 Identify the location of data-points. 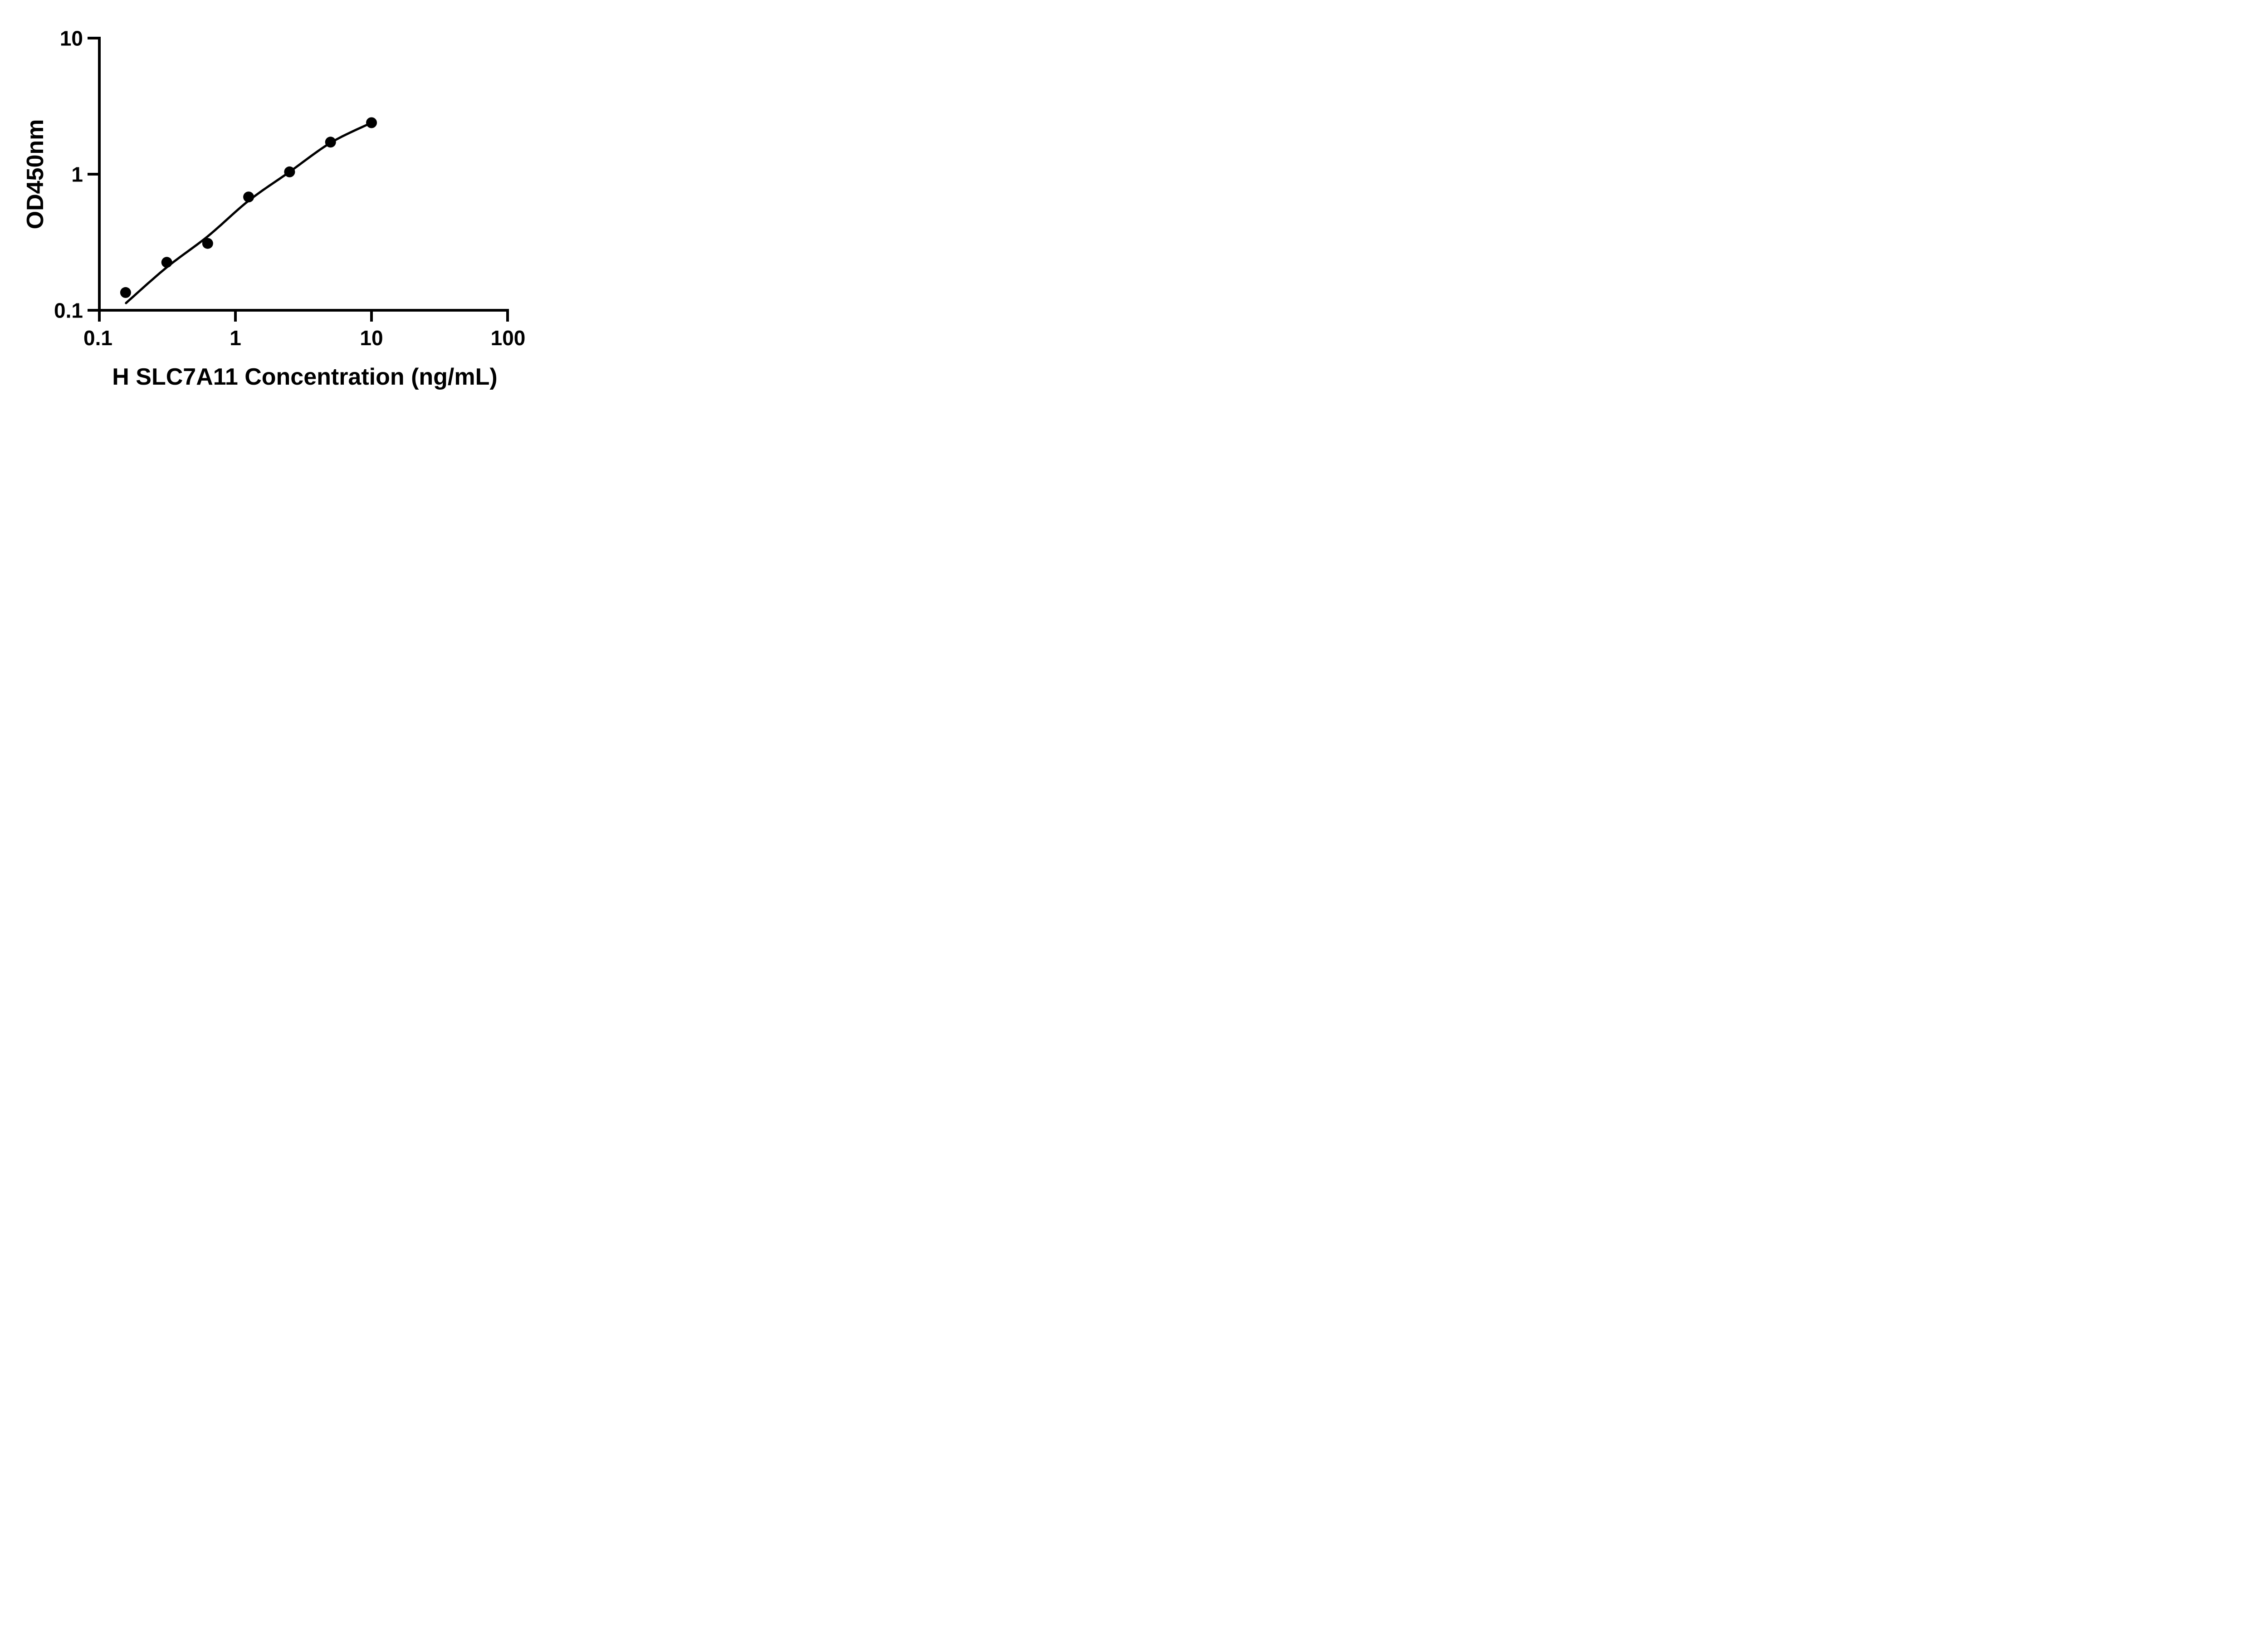
(249, 207).